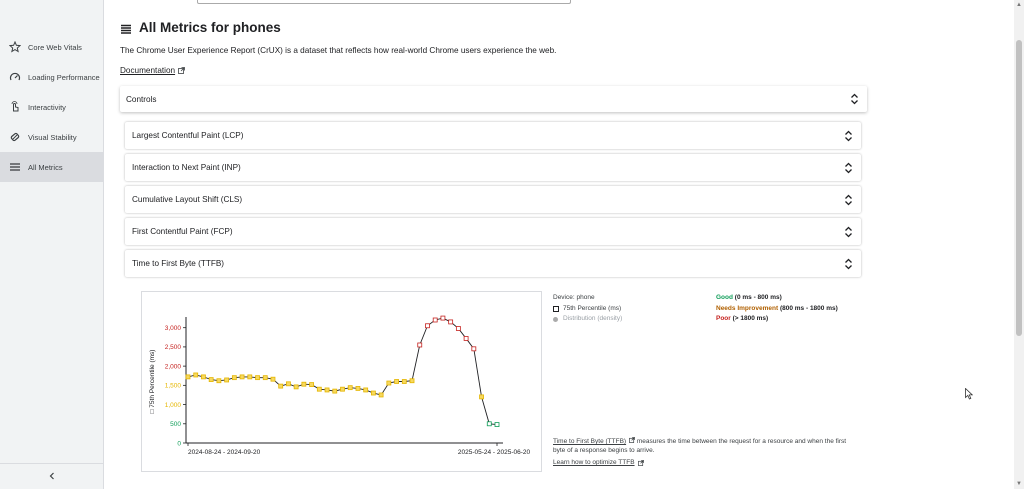  What do you see at coordinates (173, 366) in the screenshot?
I see `y-tick-label: 2,000` at bounding box center [173, 366].